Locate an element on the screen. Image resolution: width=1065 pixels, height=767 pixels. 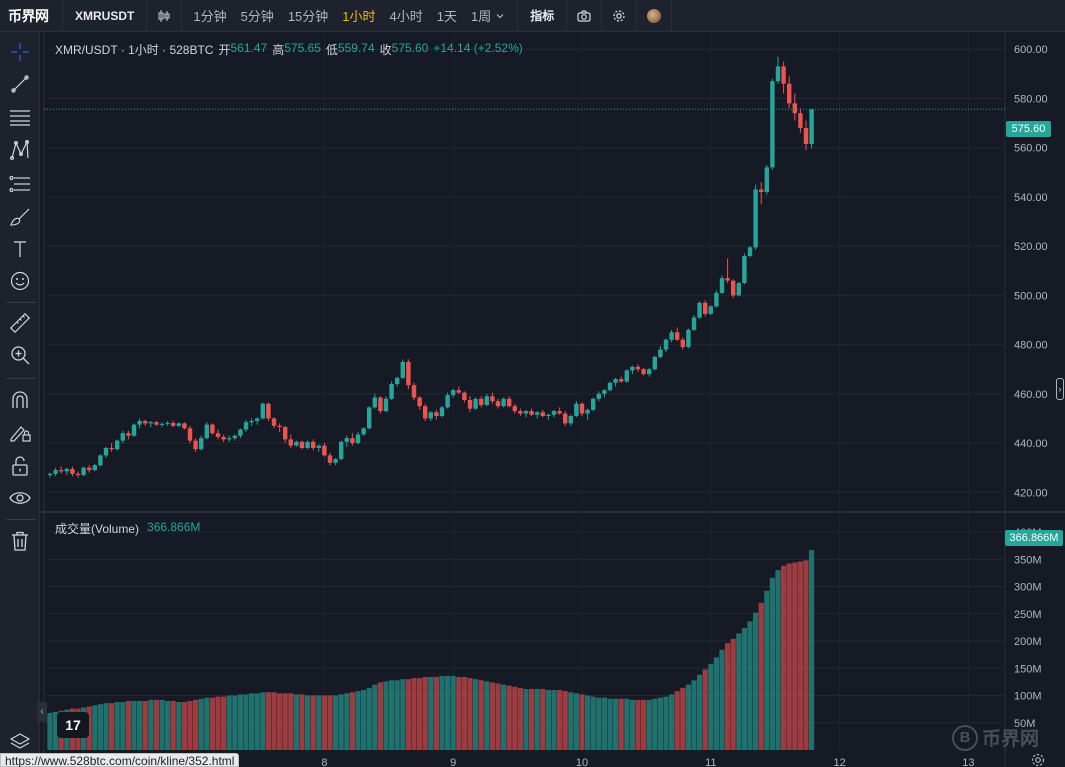
horizontal-lines-icon is located at coordinates (20, 117).